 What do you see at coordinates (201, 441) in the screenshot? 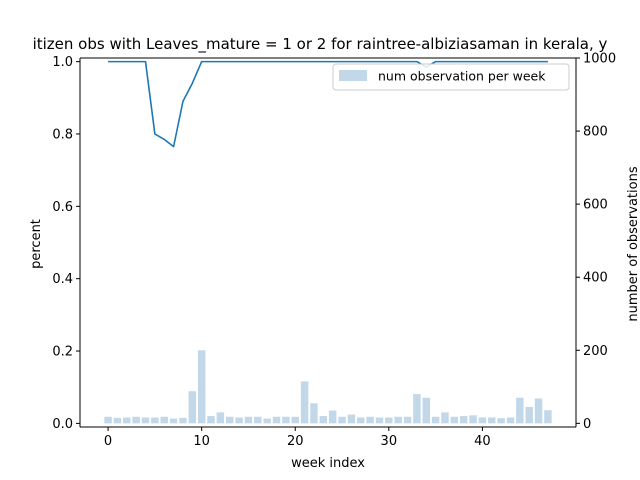
I see `x-tick-label-10: 10` at bounding box center [201, 441].